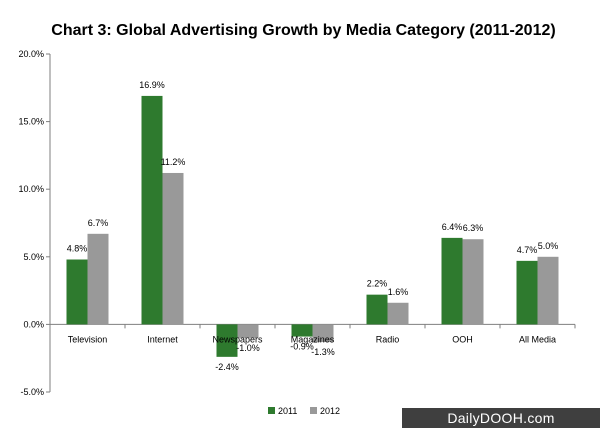 This screenshot has width=607, height=436. Describe the element at coordinates (473, 282) in the screenshot. I see `bar-2012-ooh` at that location.